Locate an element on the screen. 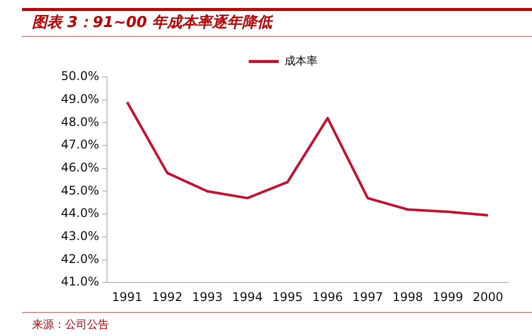  x-tick-label: 1998 is located at coordinates (408, 297).